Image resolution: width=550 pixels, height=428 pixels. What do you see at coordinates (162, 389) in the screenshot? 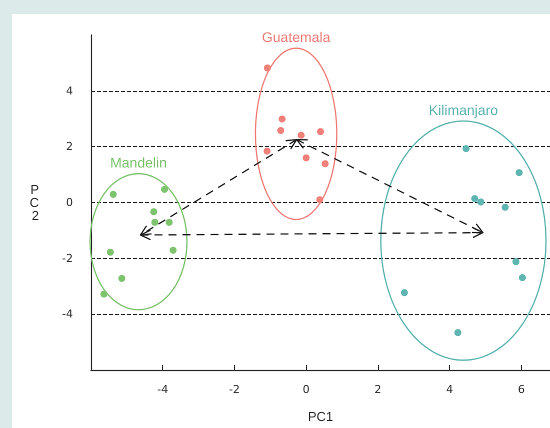
I see `x-tick-label: -4` at bounding box center [162, 389].